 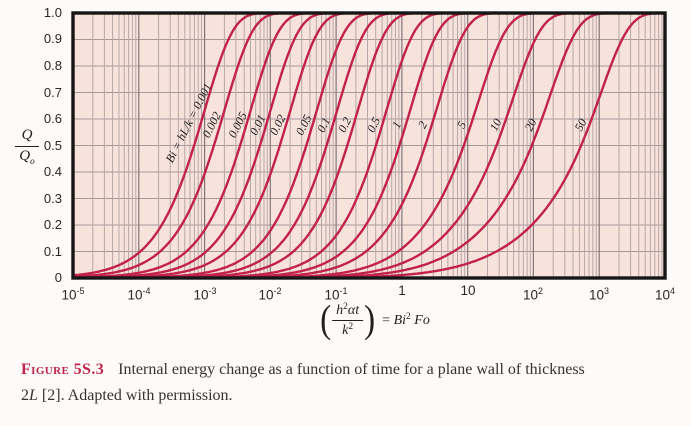 I want to click on y-axis-title-numerator: Q, so click(x=27, y=136).